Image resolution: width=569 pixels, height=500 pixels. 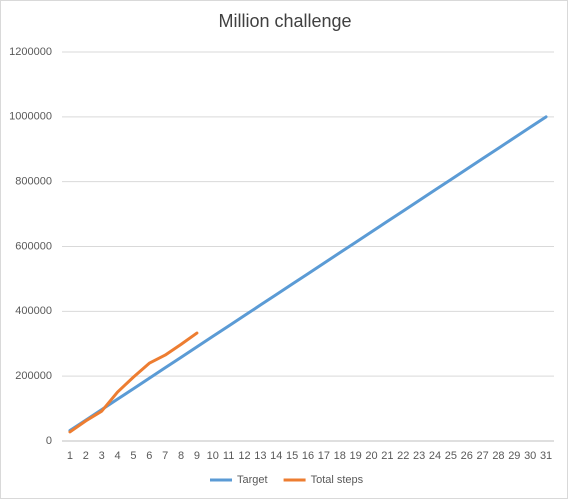 I want to click on chart-title: Million challenge, so click(x=284, y=21).